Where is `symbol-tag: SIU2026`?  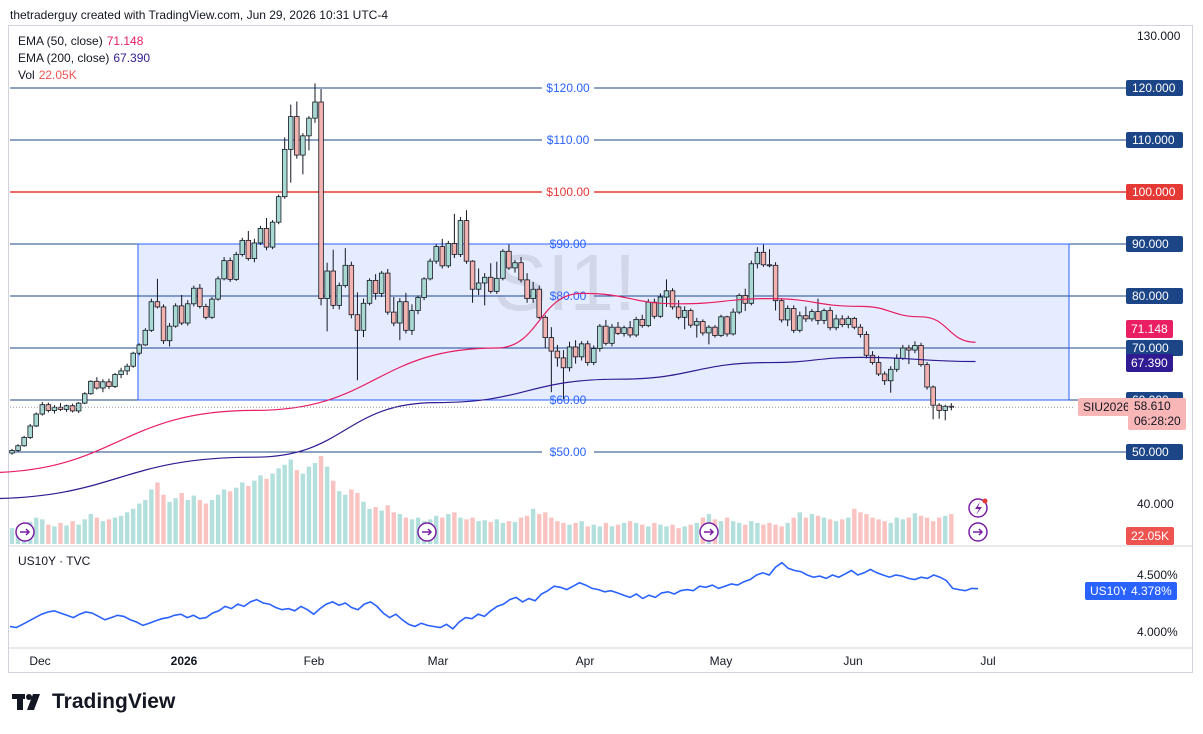
symbol-tag: SIU2026 is located at coordinates (1106, 407).